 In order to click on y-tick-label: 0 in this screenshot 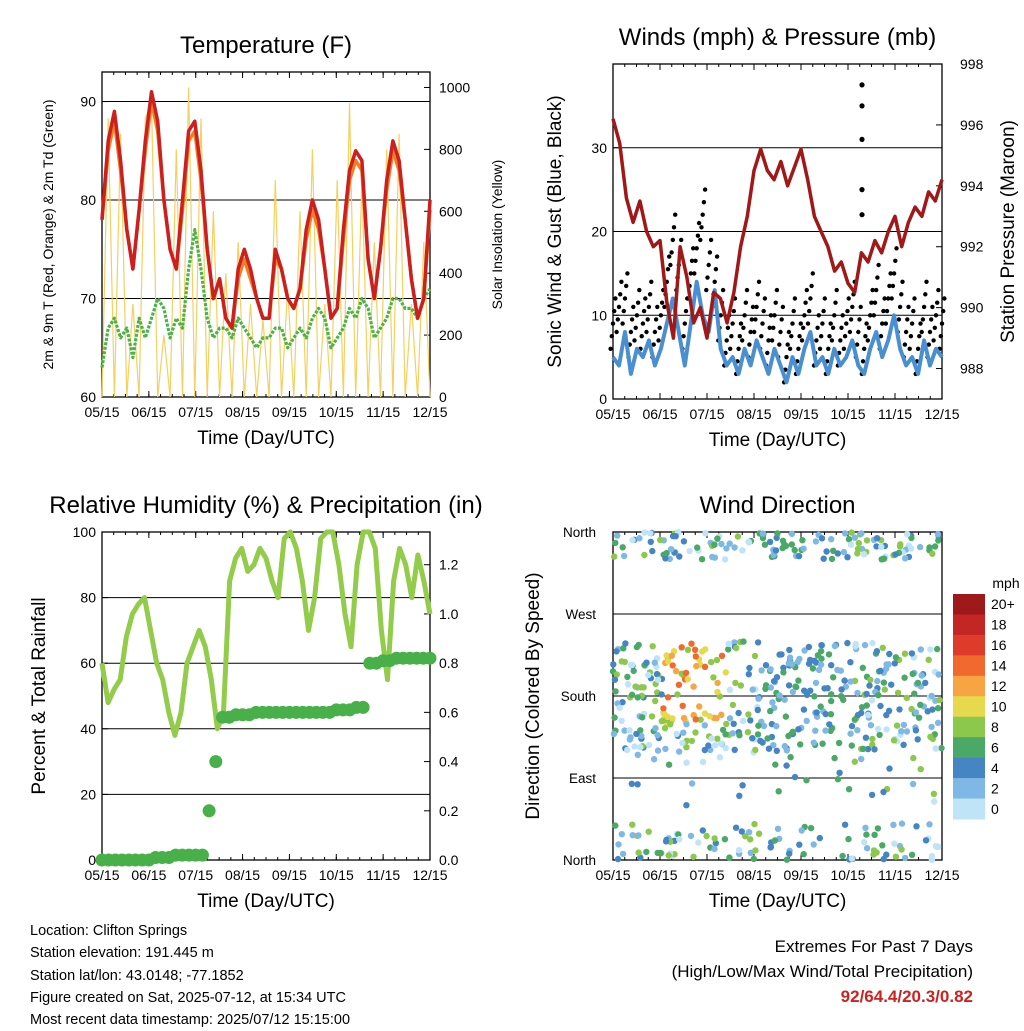, I will do `click(603, 399)`.